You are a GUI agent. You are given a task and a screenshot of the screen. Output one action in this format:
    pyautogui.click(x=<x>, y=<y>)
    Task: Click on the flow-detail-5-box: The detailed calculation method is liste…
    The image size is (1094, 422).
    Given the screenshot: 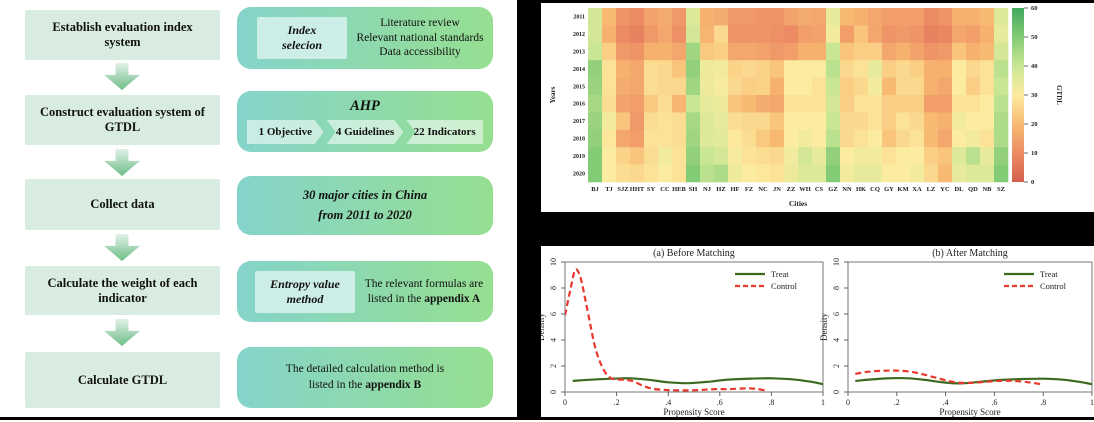 What is the action you would take?
    pyautogui.click(x=365, y=377)
    